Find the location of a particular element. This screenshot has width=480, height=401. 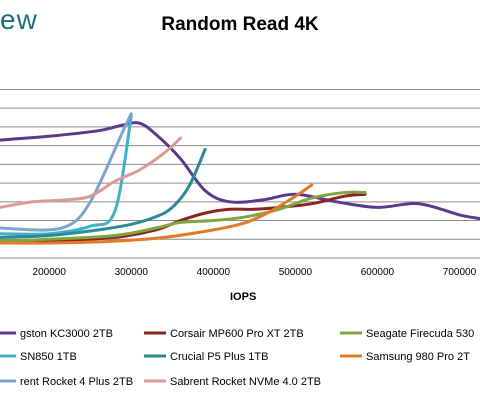

legend-label-5: Samsung 980 Pro 2T is located at coordinates (418, 357).